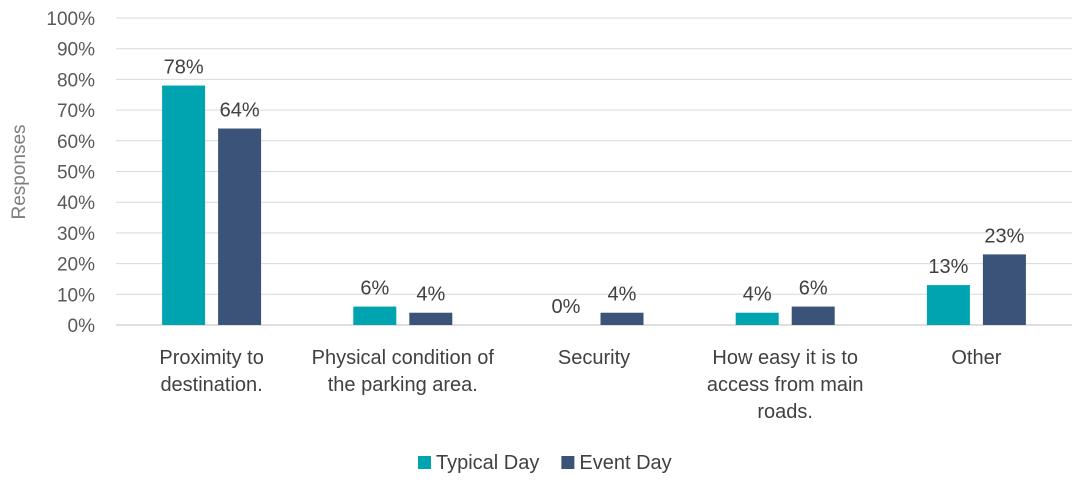  What do you see at coordinates (76, 80) in the screenshot?
I see `y-tick-label: 80%` at bounding box center [76, 80].